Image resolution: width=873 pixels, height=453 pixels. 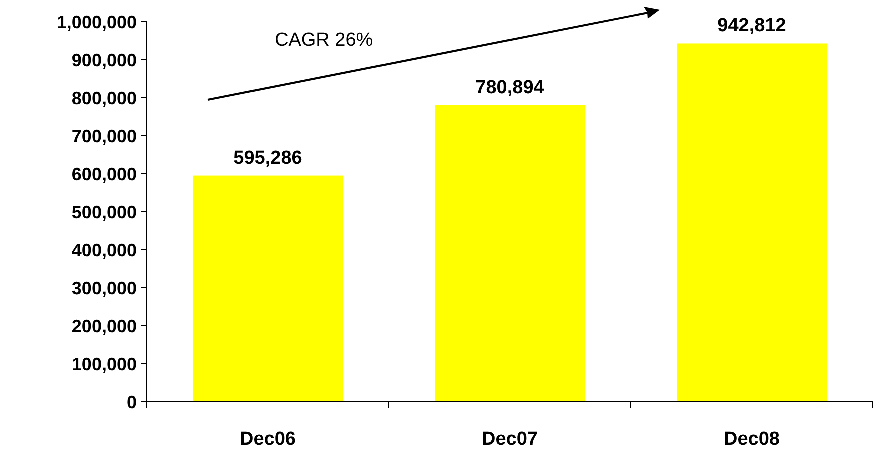 I want to click on data-label: 780,894, so click(x=510, y=87).